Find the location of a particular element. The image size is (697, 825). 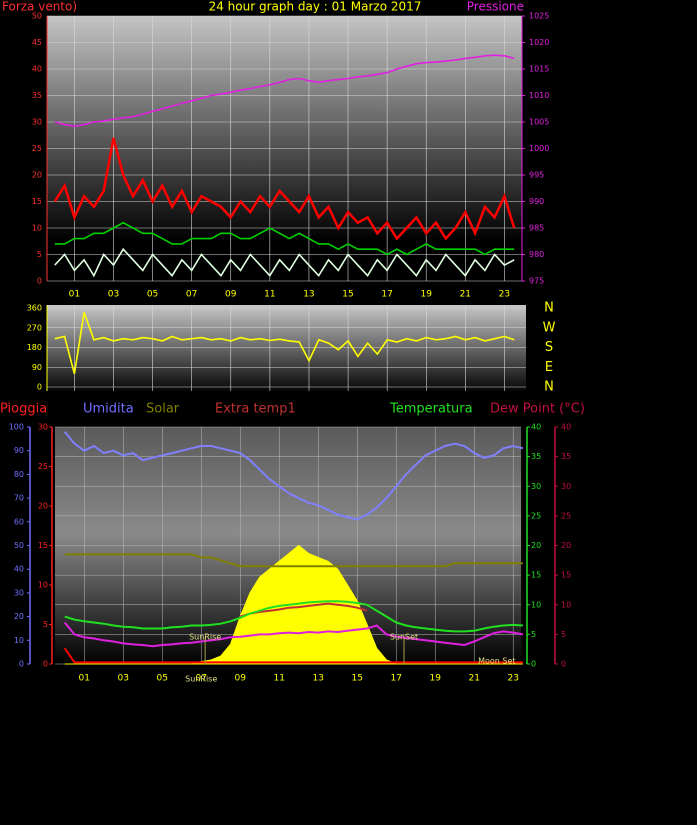

y2-tick-label: 1025 is located at coordinates (539, 16).